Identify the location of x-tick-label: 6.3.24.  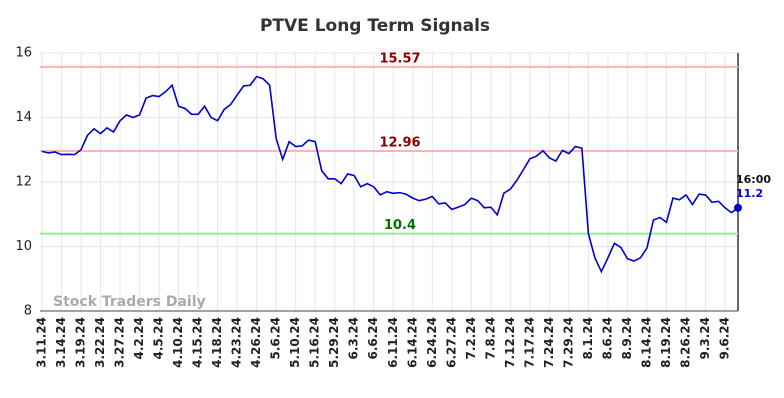
(354, 338).